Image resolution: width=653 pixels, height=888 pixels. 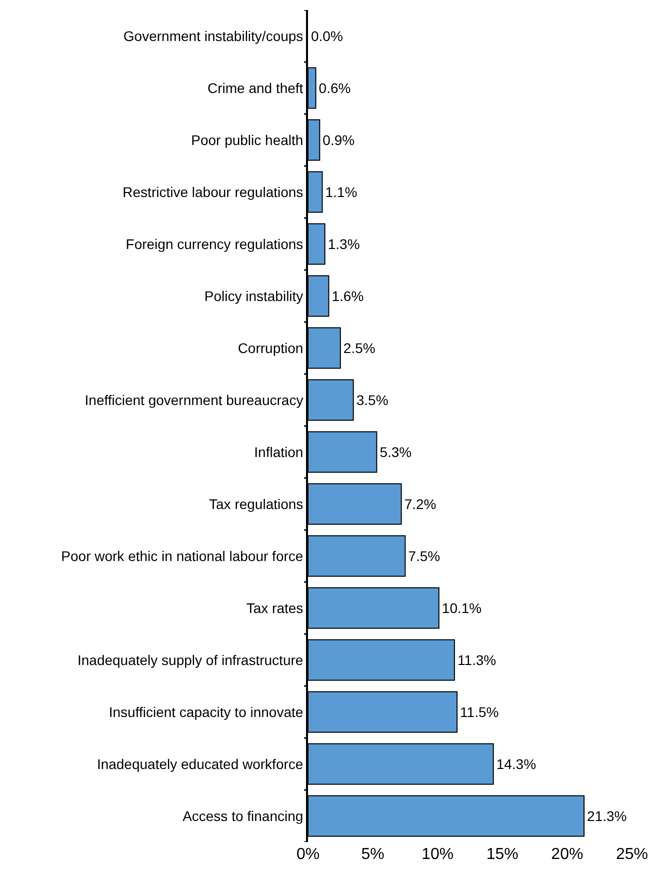 I want to click on y-tick-label: Policy instability, so click(x=254, y=296).